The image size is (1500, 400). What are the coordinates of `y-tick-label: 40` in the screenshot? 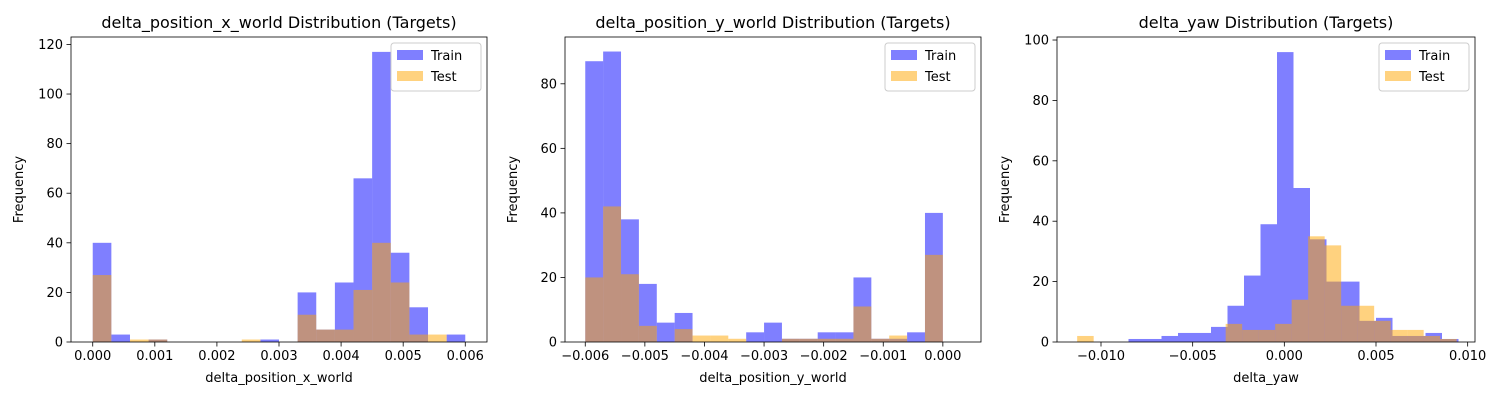 It's located at (54, 243).